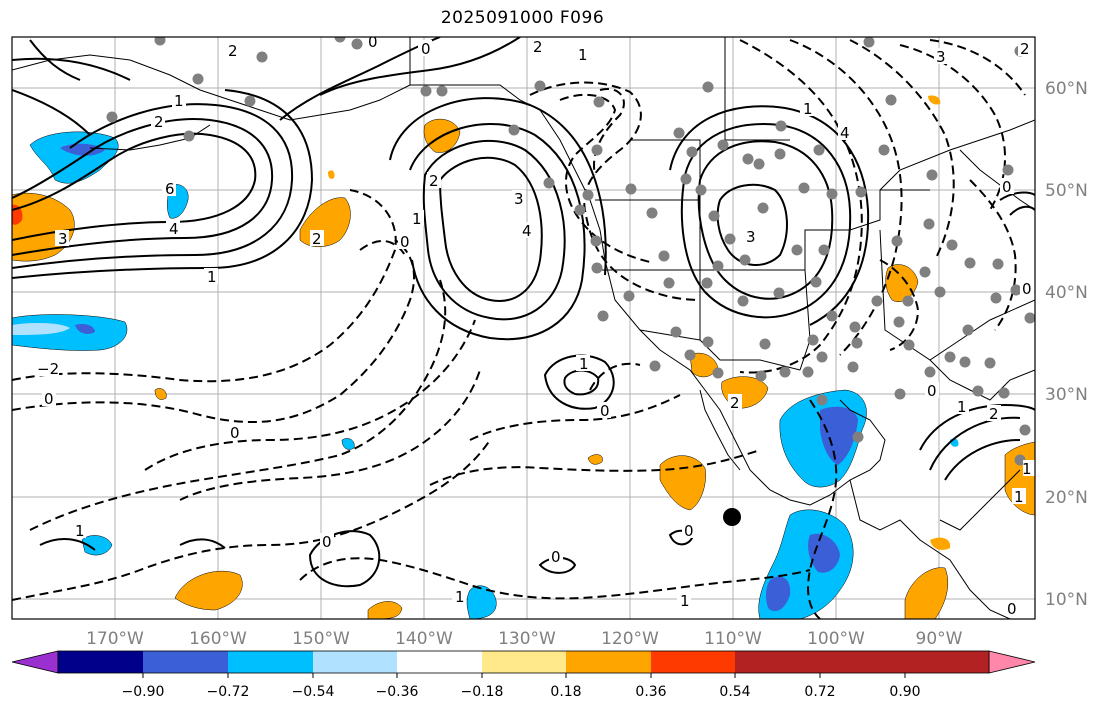 The width and height of the screenshot is (1105, 712). Describe the element at coordinates (565, 692) in the screenshot. I see `colorbar-tick-label: 0.18` at that location.